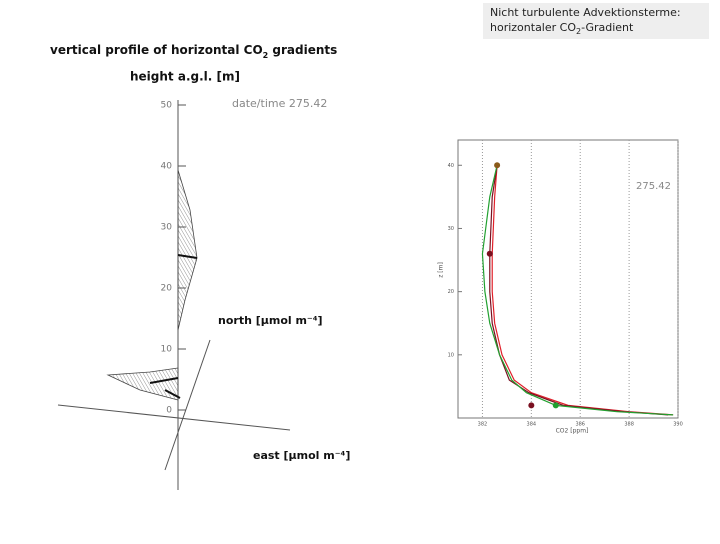 This screenshot has width=720, height=544. I want to click on height-tick-label: 10, so click(167, 350).